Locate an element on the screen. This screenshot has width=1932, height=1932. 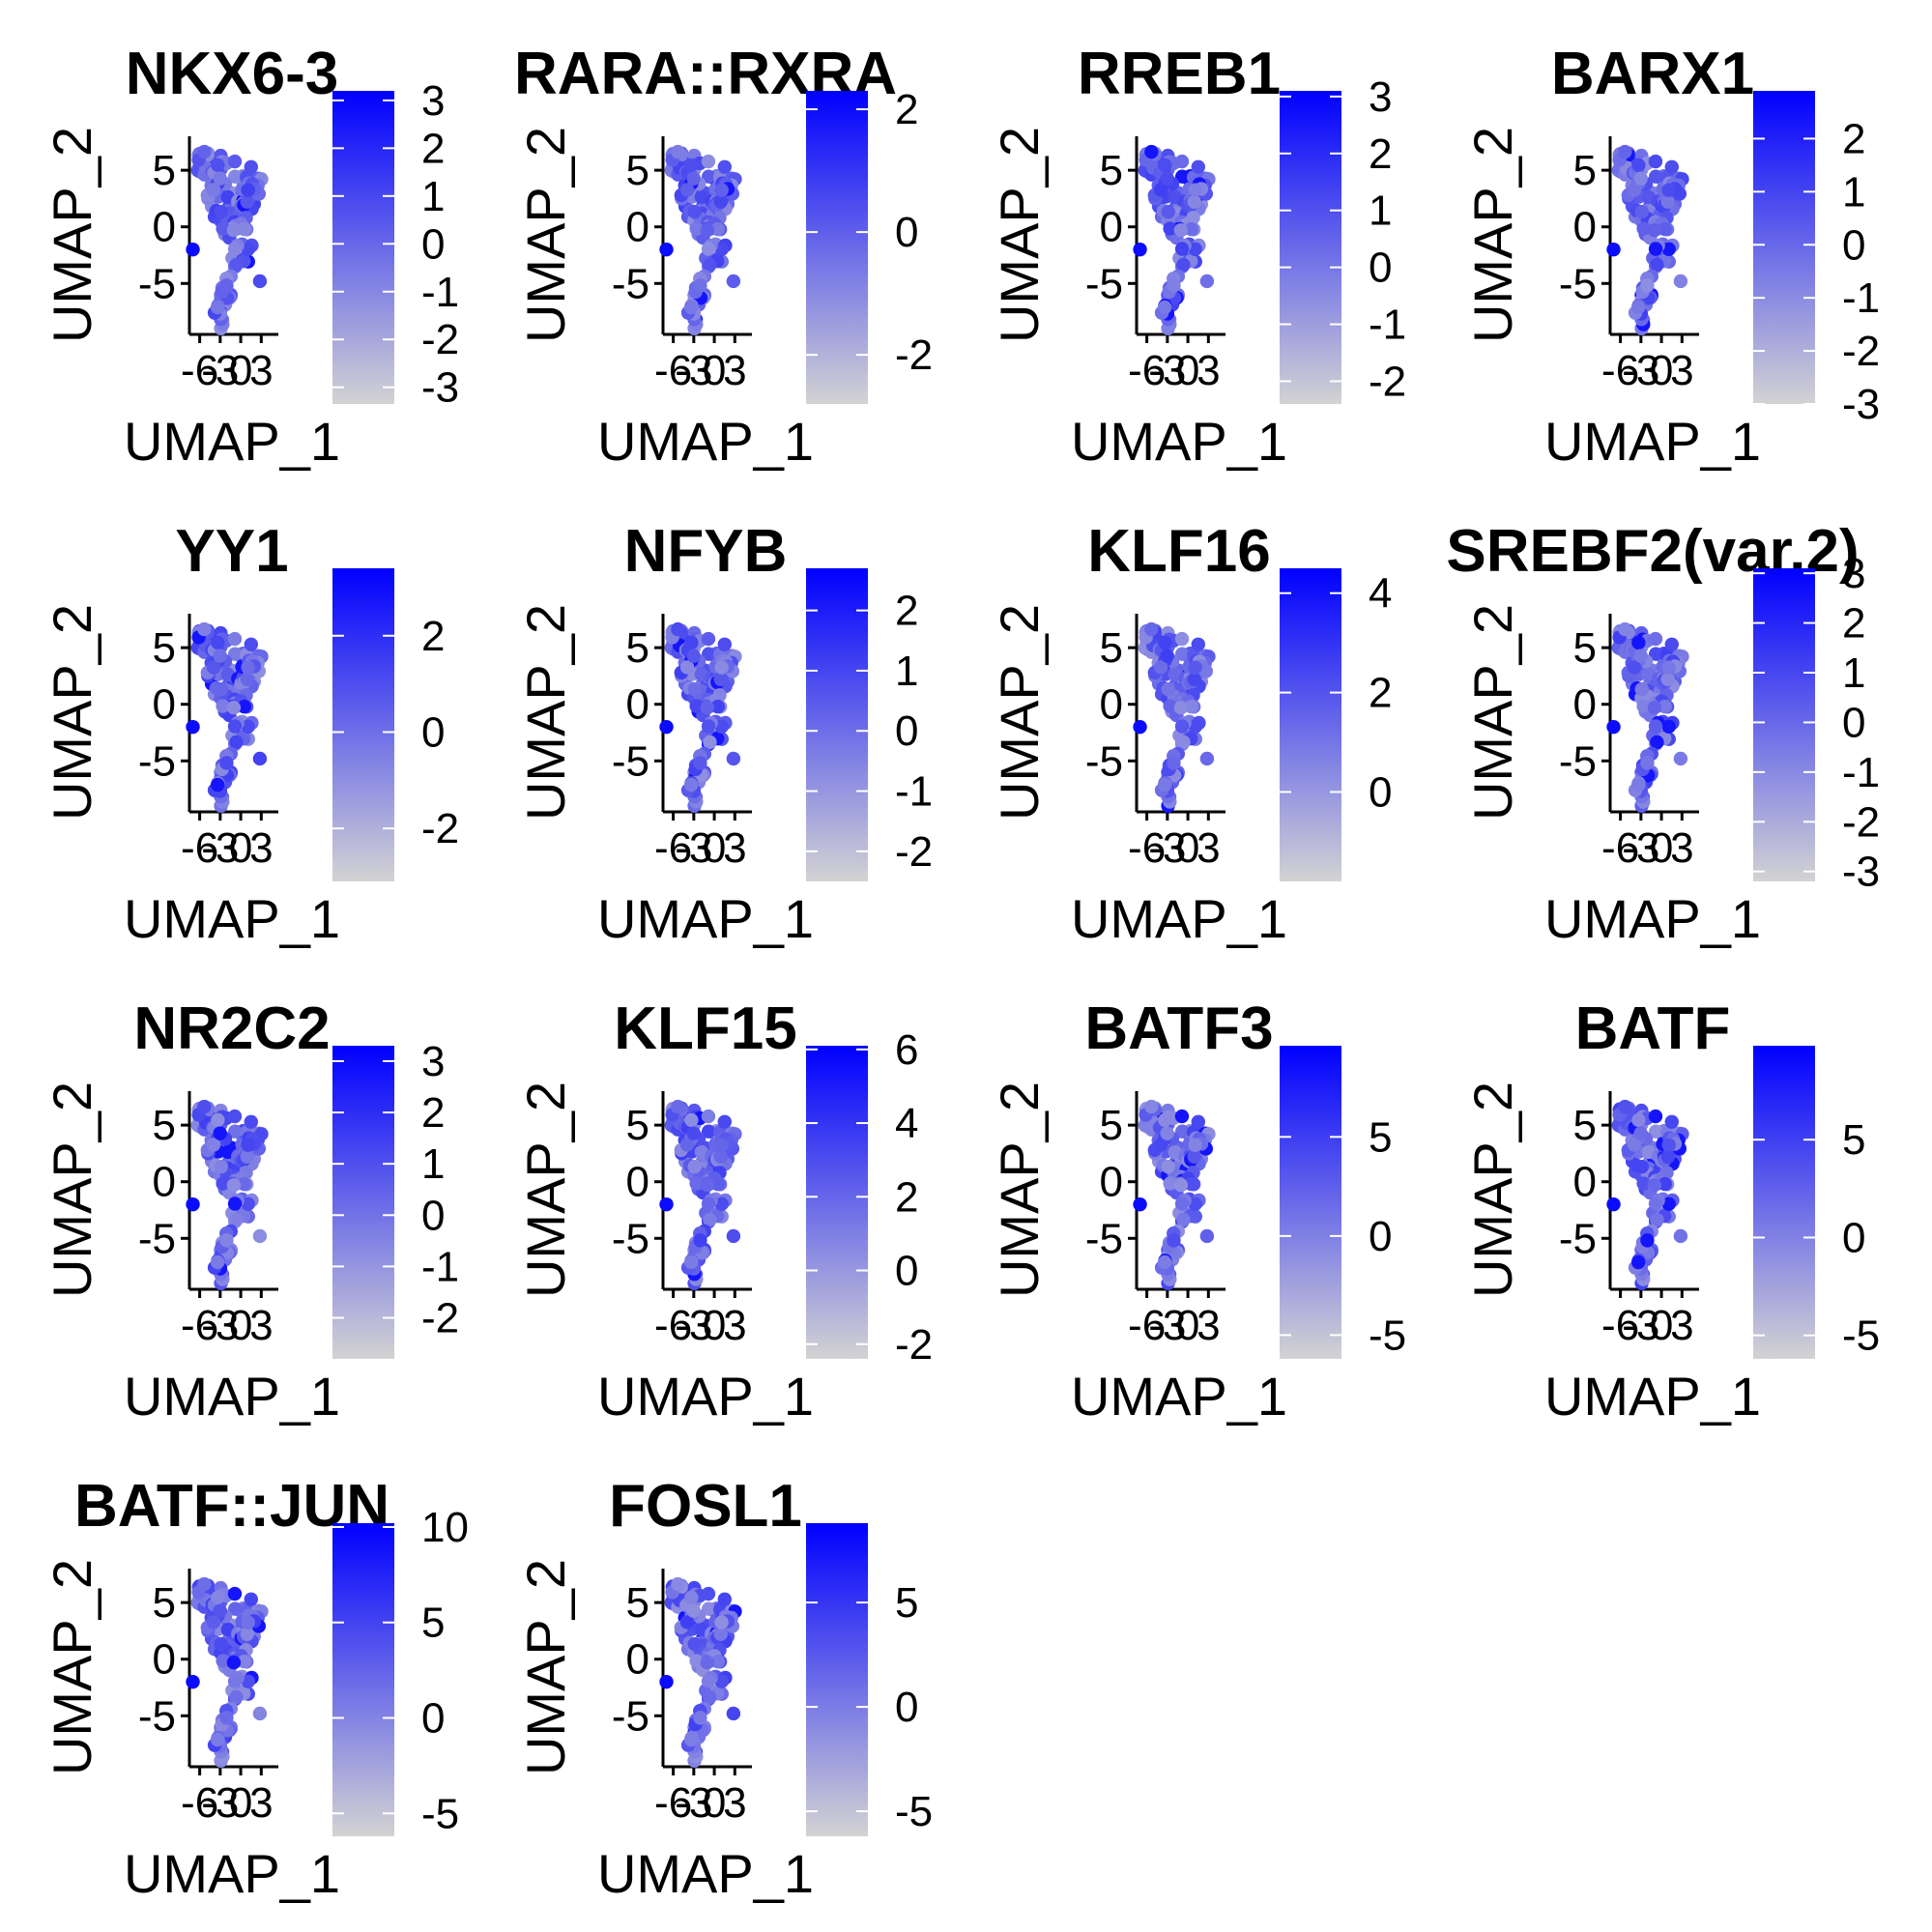
colorbar-tick-label: 4 is located at coordinates (906, 1123).